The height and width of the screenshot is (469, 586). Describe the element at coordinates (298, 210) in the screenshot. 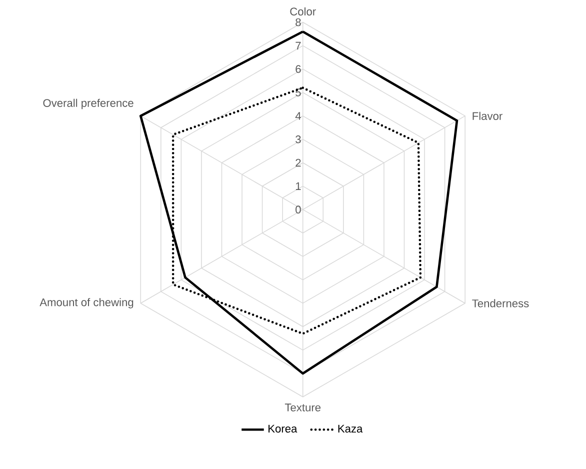

I see `y-tick-label: 0` at that location.